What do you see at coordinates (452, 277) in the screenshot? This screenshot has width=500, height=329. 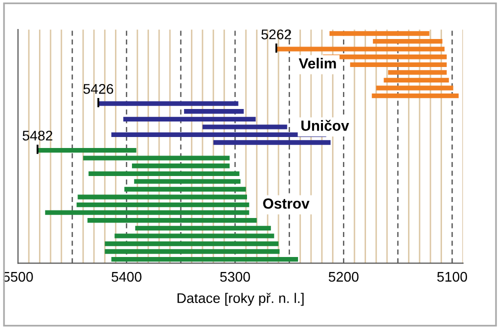 I see `x-tick-label: 5100` at bounding box center [452, 277].